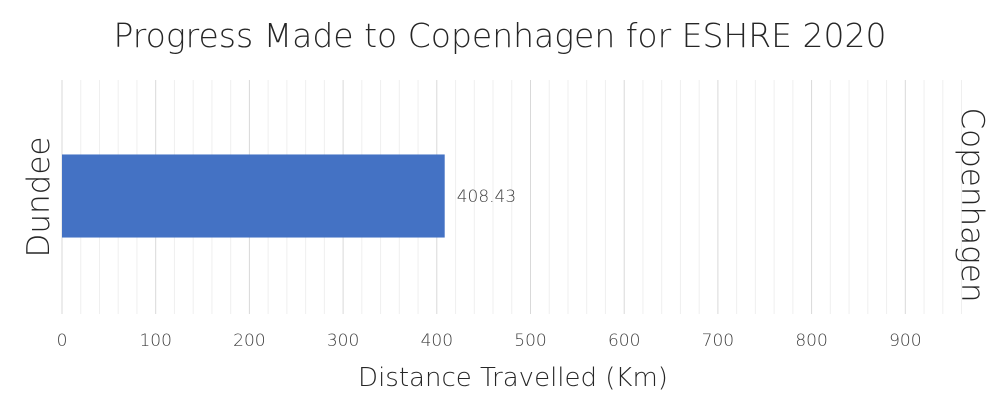  Describe the element at coordinates (155, 341) in the screenshot. I see `x-tick-label: 100` at that location.